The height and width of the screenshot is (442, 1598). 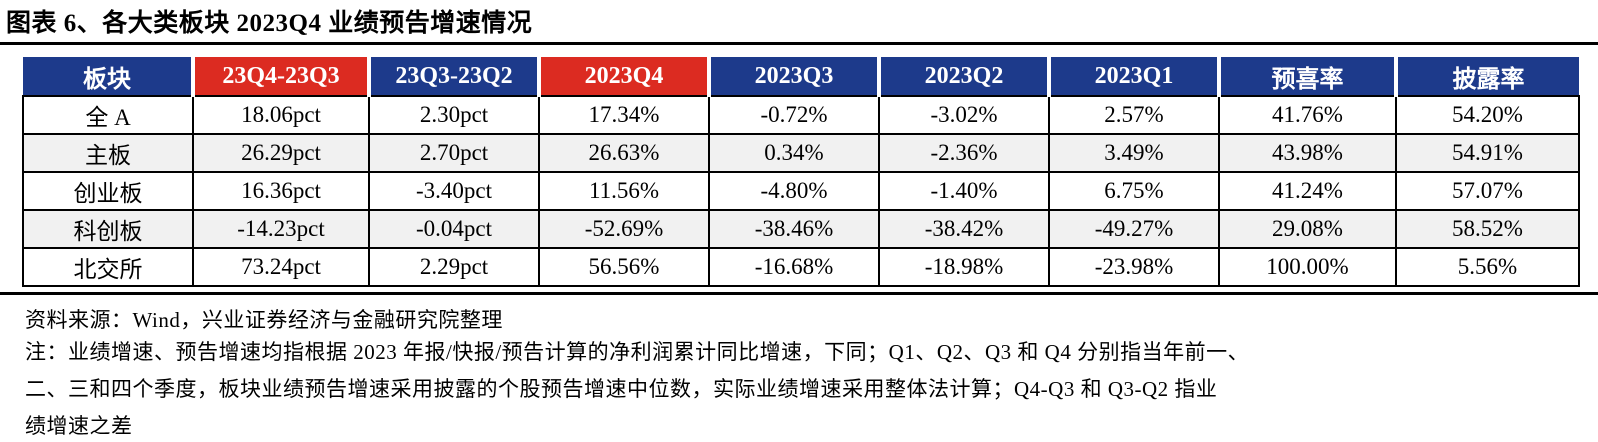 What do you see at coordinates (1134, 229) in the screenshot?
I see `cell-value: -49.27%` at bounding box center [1134, 229].